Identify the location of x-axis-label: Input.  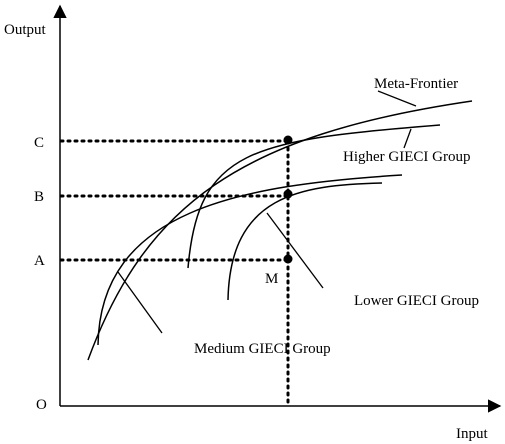
(472, 434).